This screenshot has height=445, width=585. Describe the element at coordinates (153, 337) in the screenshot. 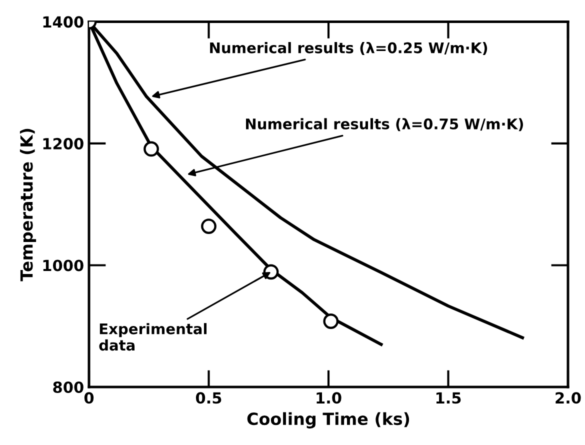

I see `annotation: Experimental data` at that location.